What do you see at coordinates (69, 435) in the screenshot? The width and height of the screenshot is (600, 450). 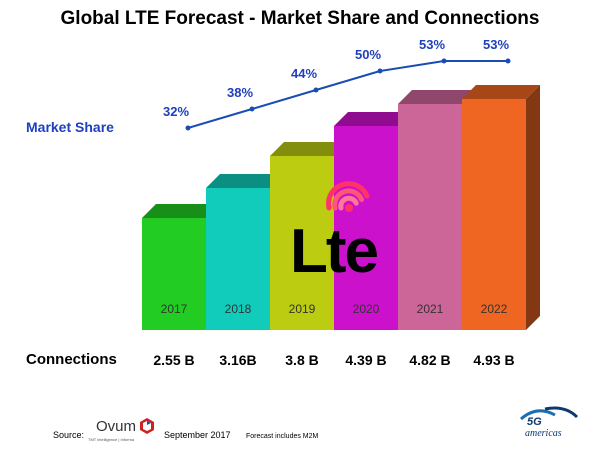 I see `source-label: Source:` at bounding box center [69, 435].